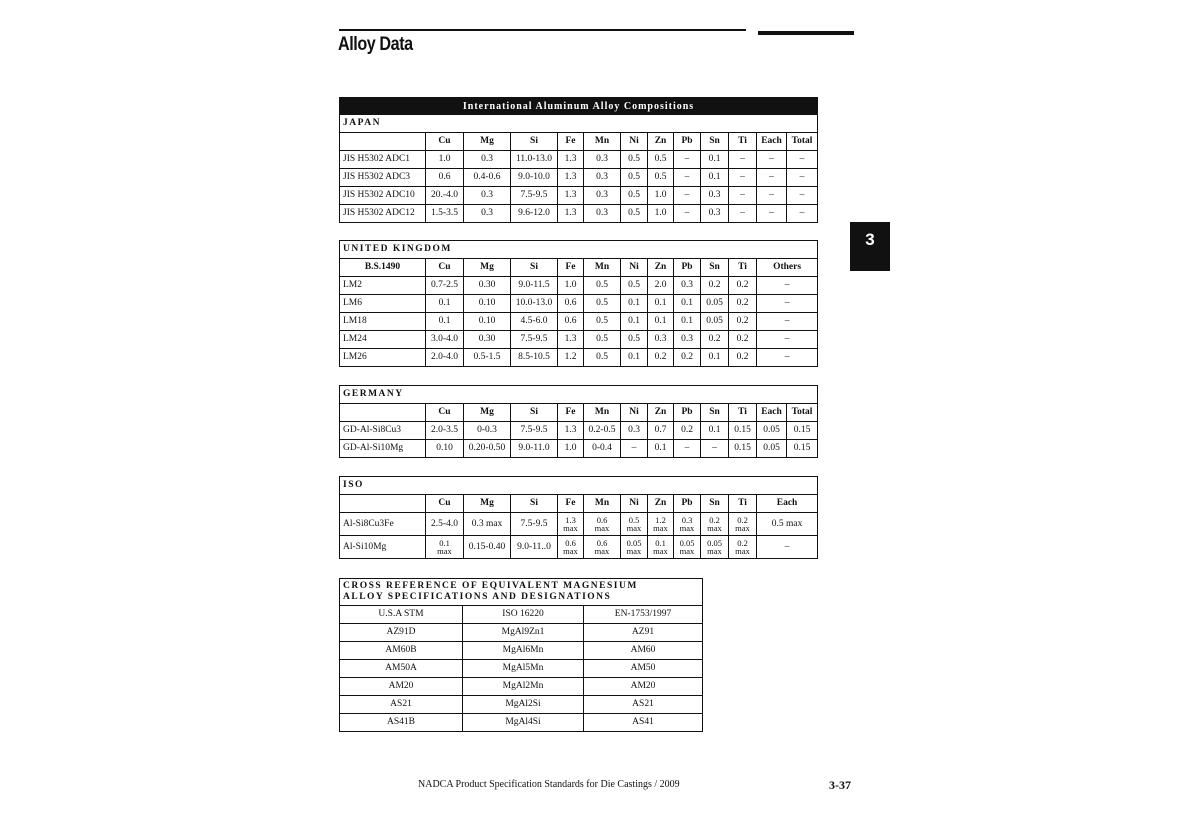 This screenshot has height=818, width=1181. I want to click on table-cell: AM50A, so click(401, 668).